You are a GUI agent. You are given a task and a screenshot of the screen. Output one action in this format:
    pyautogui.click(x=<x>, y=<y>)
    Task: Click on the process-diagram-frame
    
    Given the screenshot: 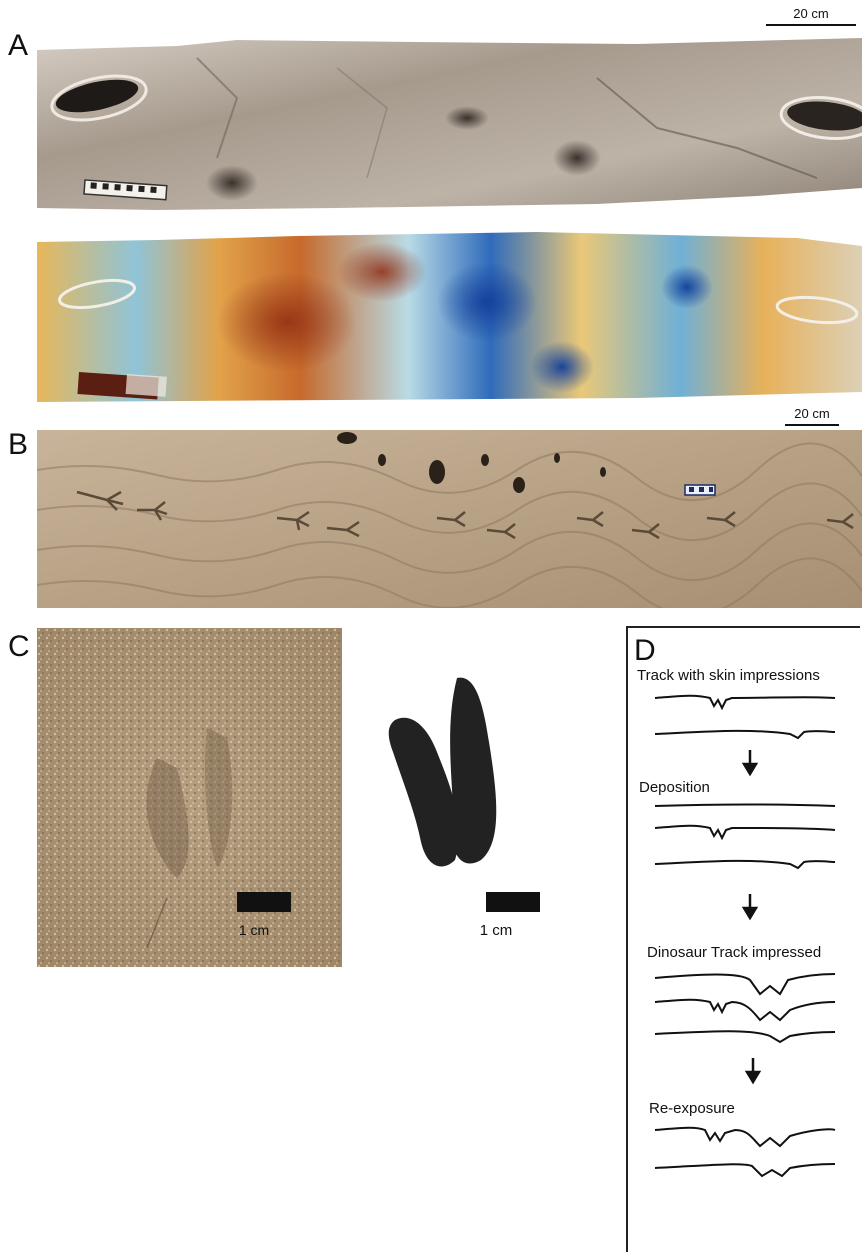 What is the action you would take?
    pyautogui.click(x=743, y=939)
    